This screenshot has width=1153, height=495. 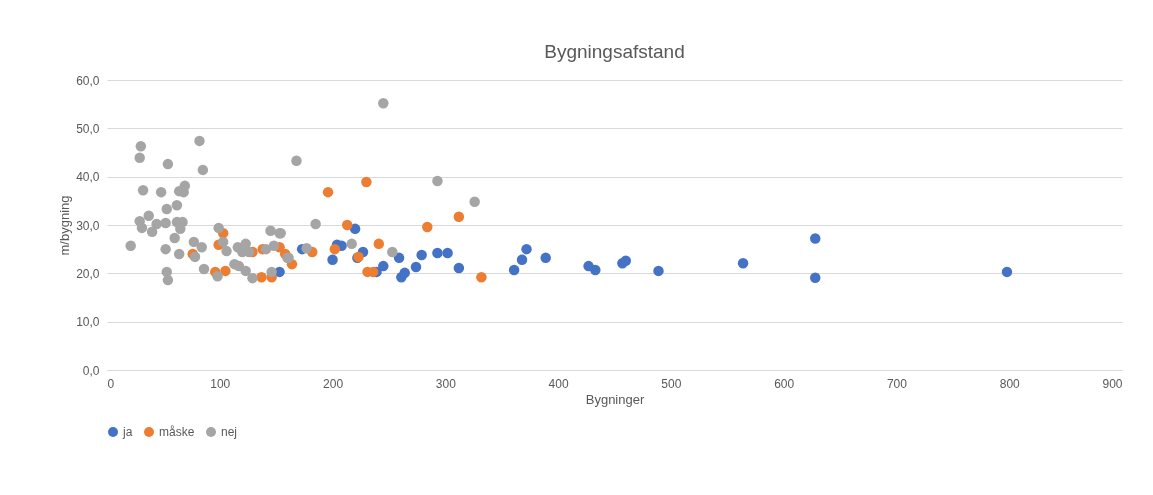 What do you see at coordinates (615, 399) in the screenshot?
I see `x-axis-title: Bygninger` at bounding box center [615, 399].